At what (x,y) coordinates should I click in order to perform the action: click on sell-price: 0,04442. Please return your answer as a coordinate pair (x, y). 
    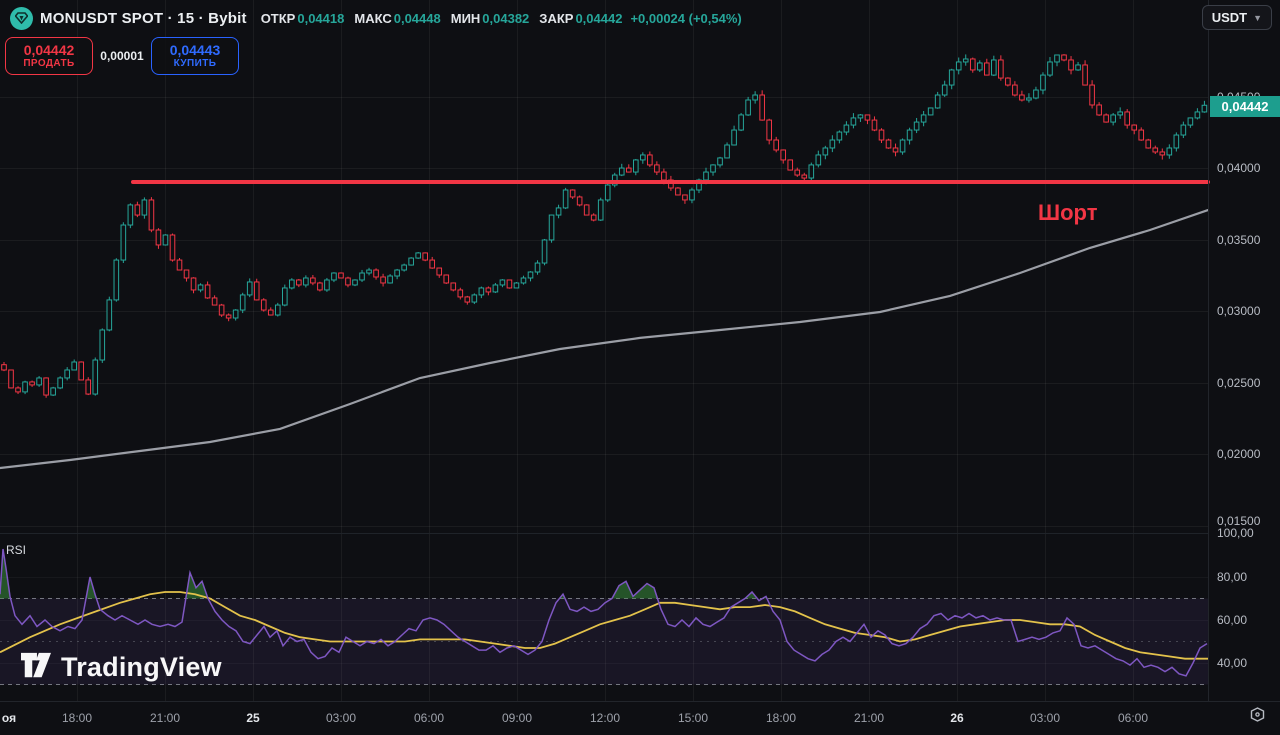
    Looking at the image, I should click on (49, 50).